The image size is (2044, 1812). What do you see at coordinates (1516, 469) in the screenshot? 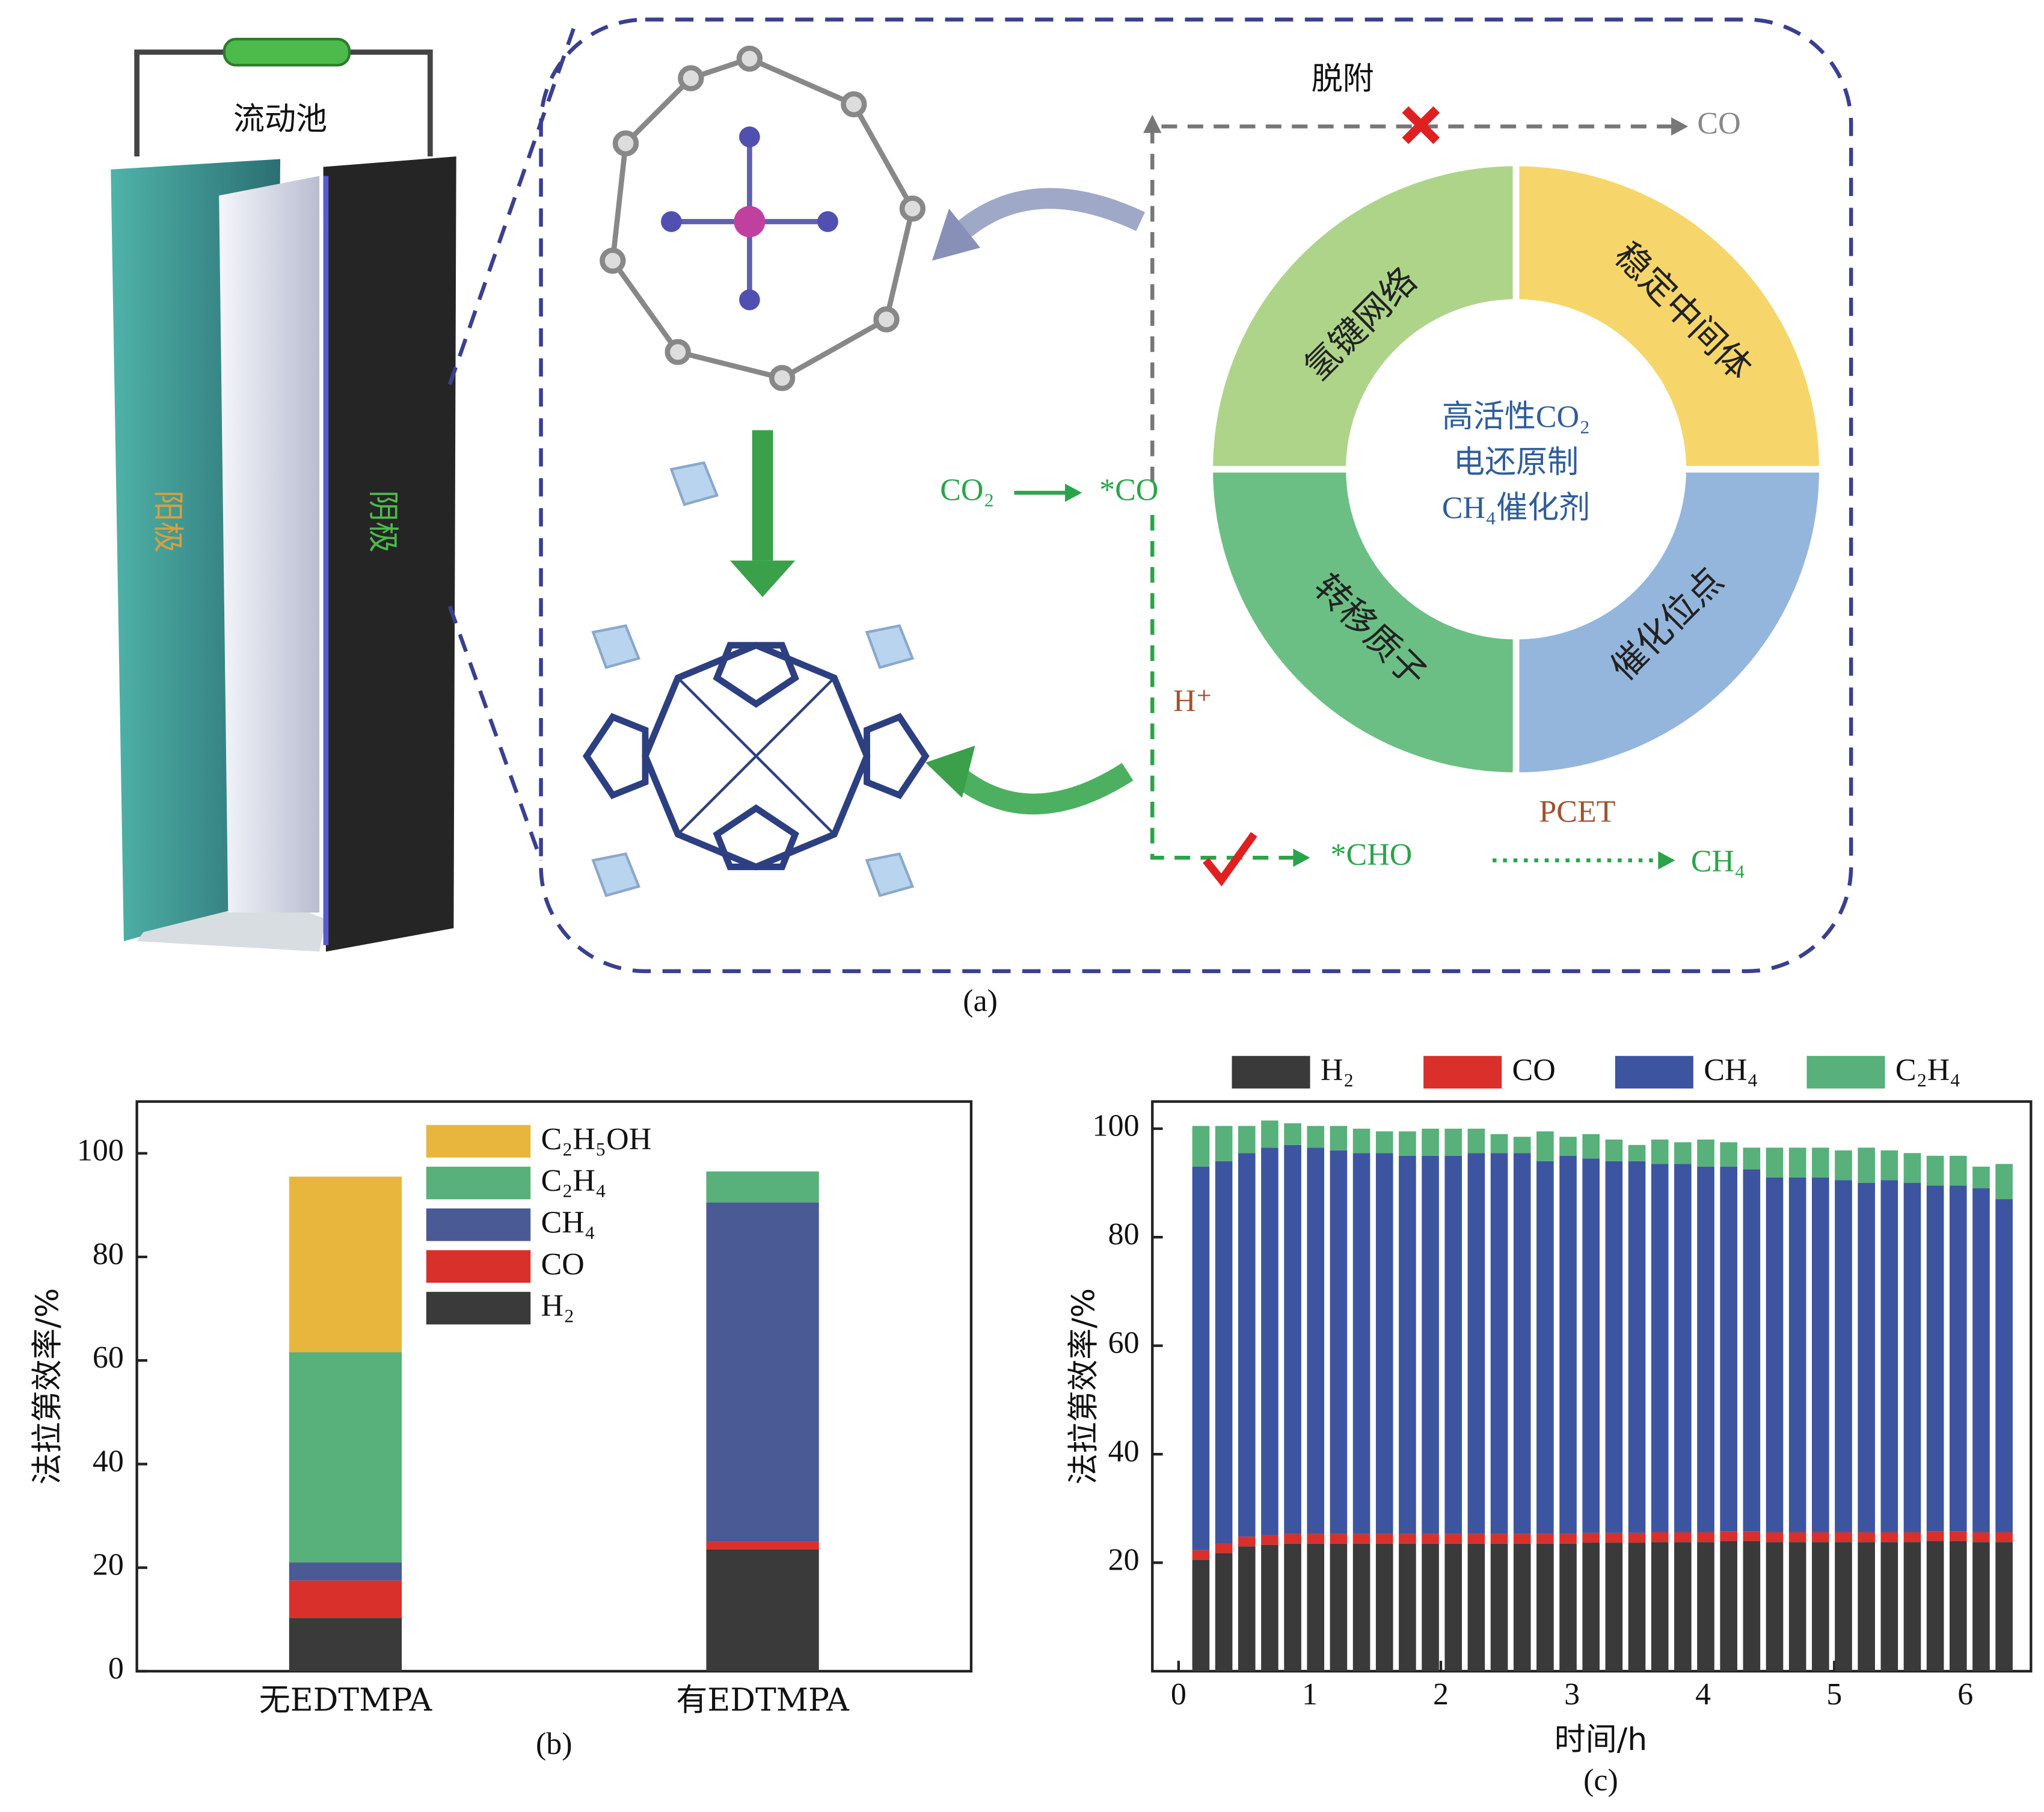
I see `donut` at bounding box center [1516, 469].